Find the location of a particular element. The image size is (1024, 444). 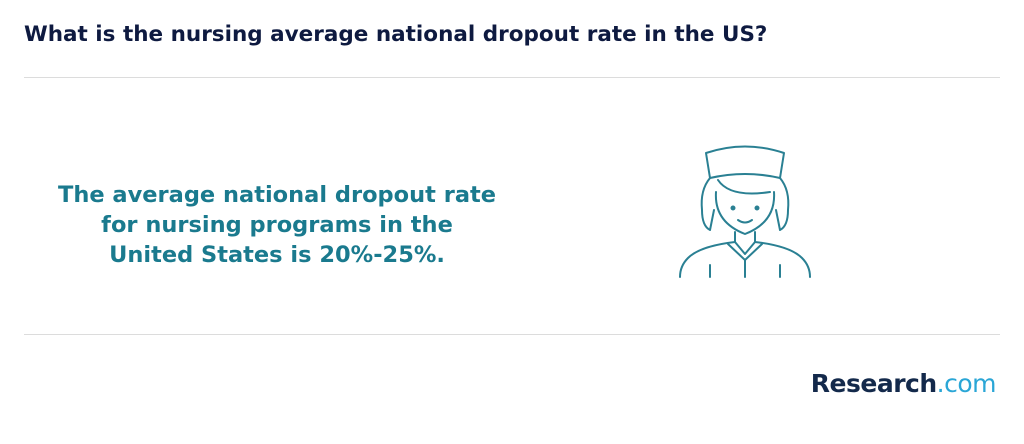

brand-logo: Research.com is located at coordinates (903, 383).